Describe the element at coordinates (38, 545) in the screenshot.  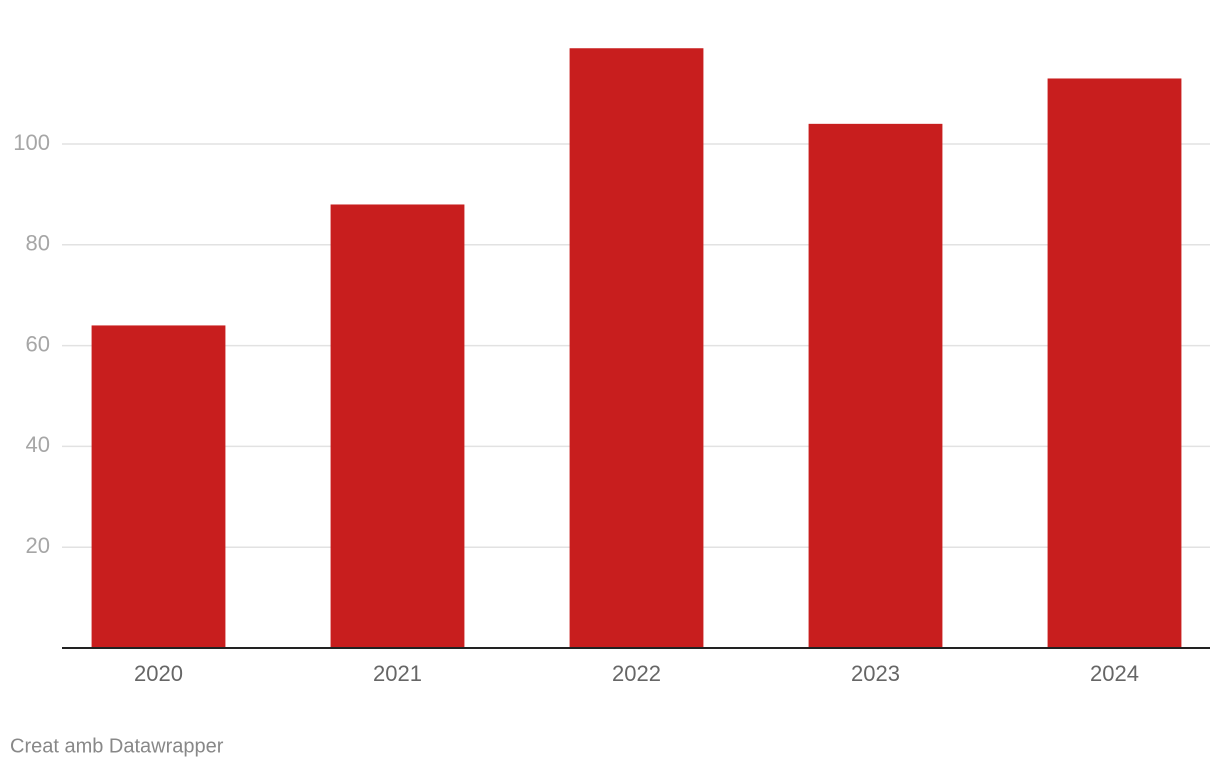
I see `y-tick-label: 20` at that location.